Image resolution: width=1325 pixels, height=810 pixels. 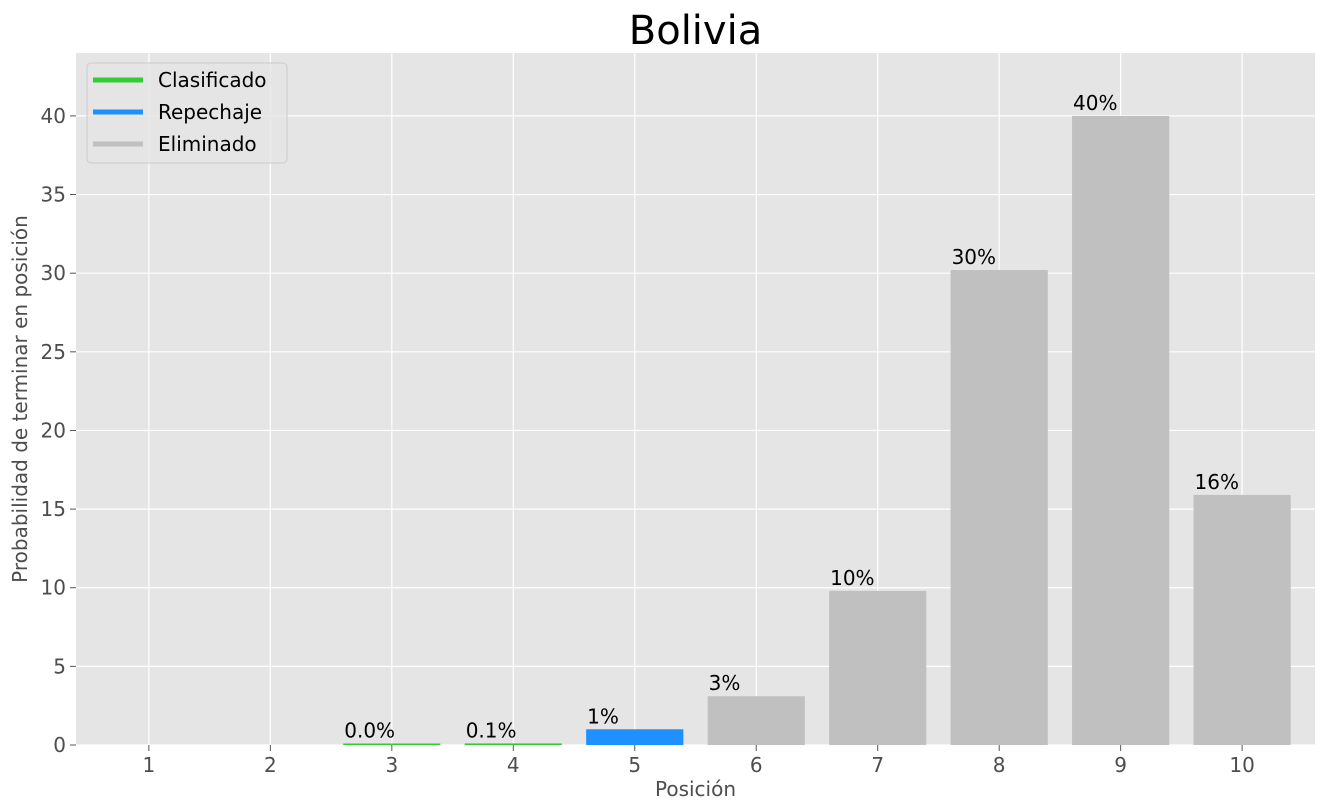 What do you see at coordinates (756, 765) in the screenshot?
I see `x-tick-label: 6` at bounding box center [756, 765].